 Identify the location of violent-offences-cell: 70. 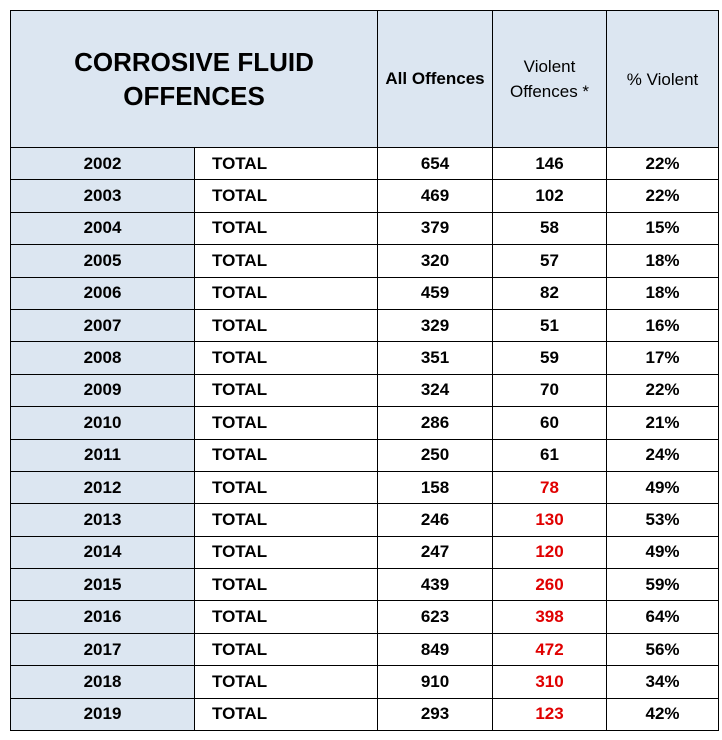
(550, 390).